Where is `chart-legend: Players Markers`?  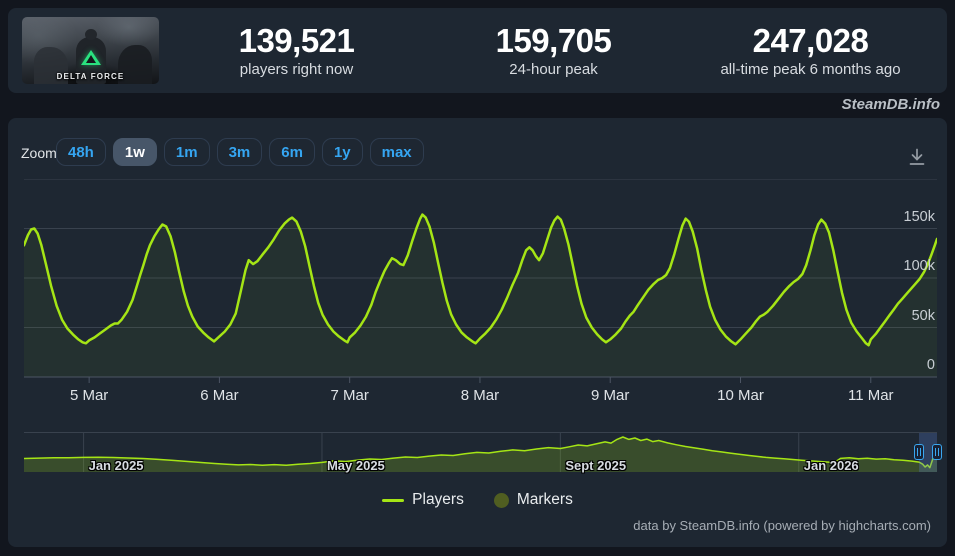 chart-legend: Players Markers is located at coordinates (477, 500).